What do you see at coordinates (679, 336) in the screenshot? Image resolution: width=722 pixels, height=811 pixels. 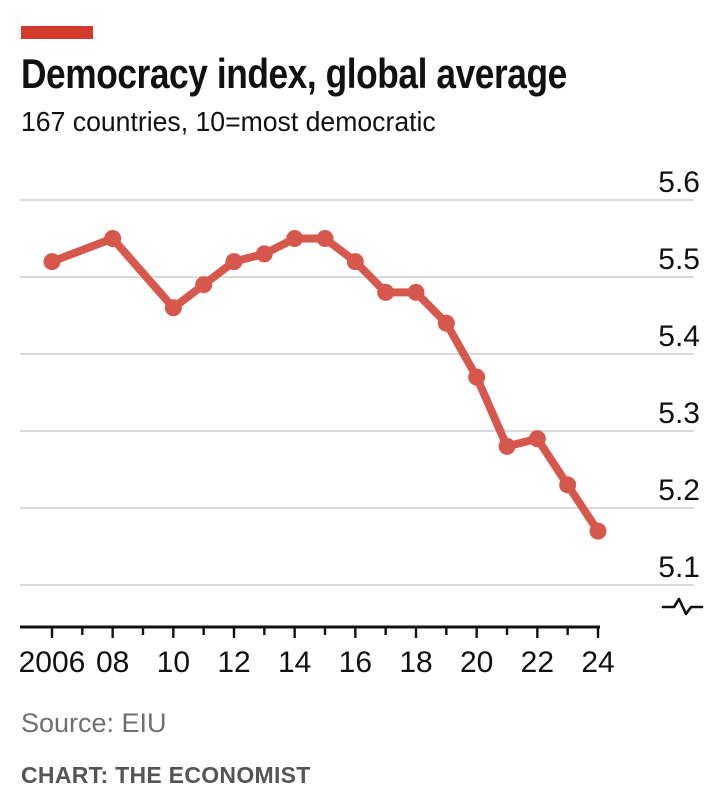 I see `y-axis-label: 5.4` at bounding box center [679, 336].